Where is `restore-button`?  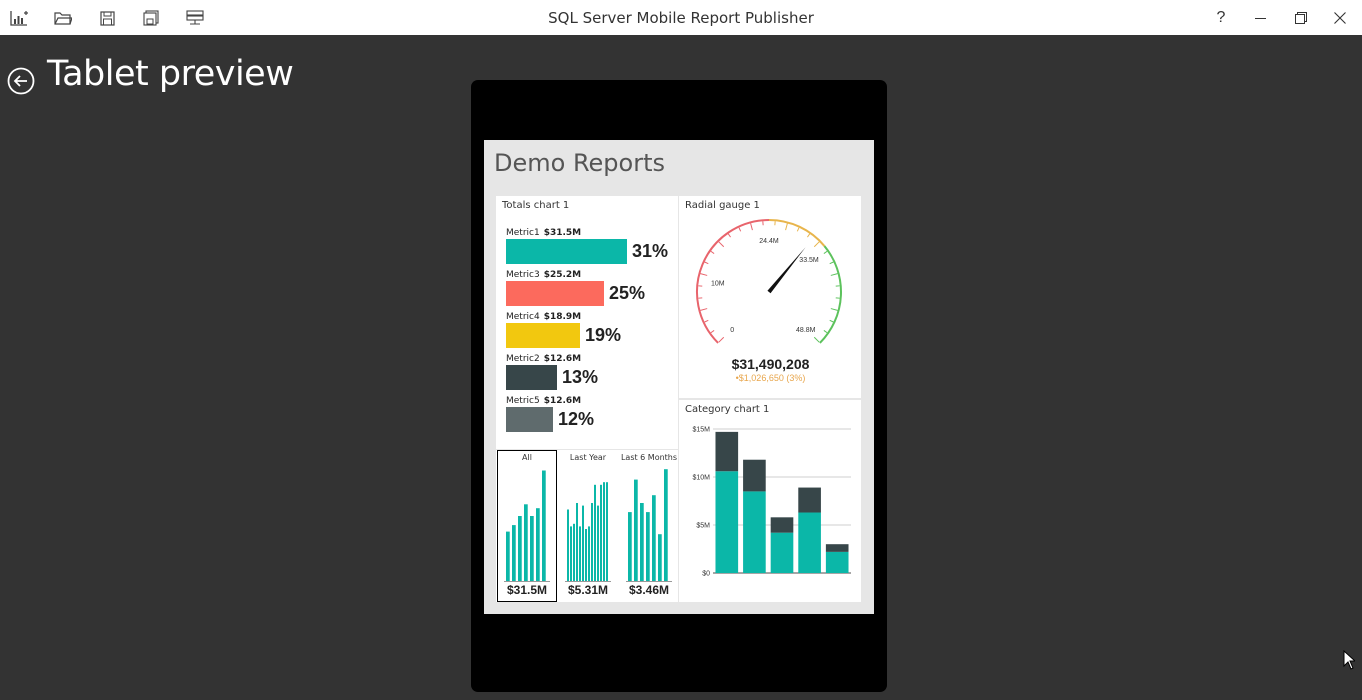 restore-button is located at coordinates (1301, 18).